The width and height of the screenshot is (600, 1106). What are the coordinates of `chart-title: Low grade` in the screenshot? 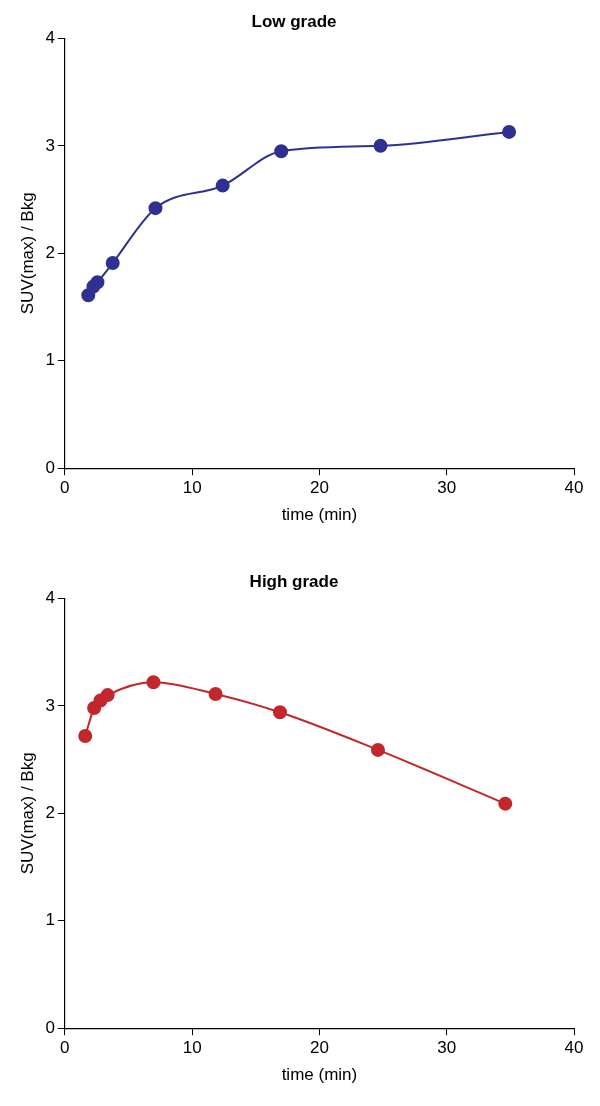 It's located at (294, 21).